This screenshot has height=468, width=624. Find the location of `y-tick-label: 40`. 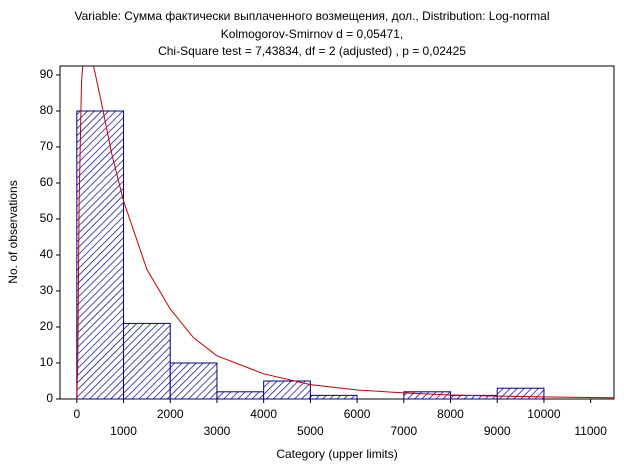

y-tick-label: 40 is located at coordinates (47, 254).